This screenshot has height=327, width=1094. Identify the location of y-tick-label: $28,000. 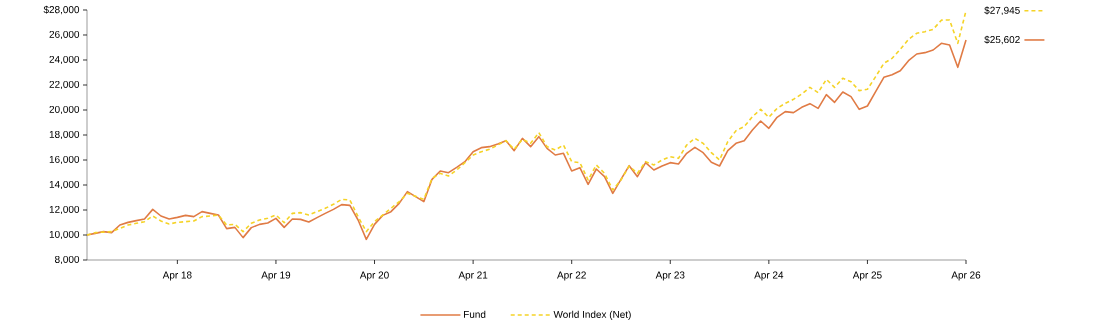
(61, 10).